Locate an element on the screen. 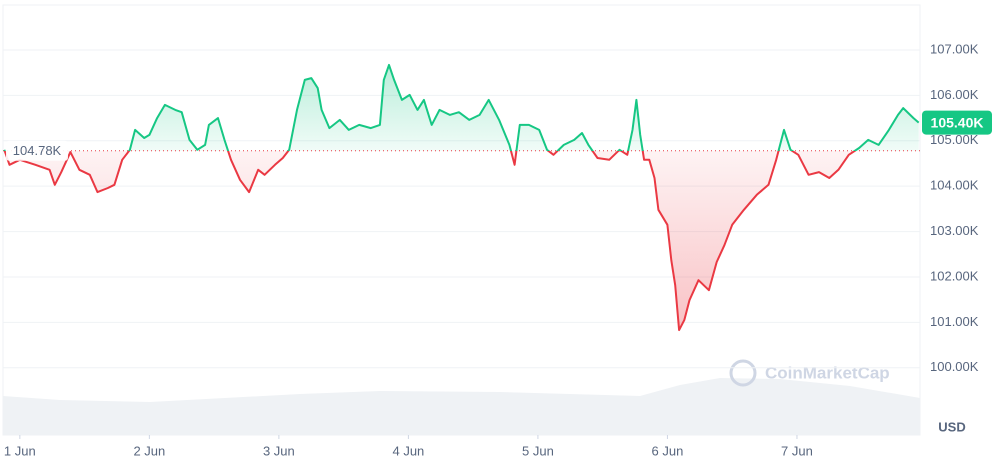 Image resolution: width=1001 pixels, height=457 pixels. baseline-label: 104.78K is located at coordinates (37, 150).